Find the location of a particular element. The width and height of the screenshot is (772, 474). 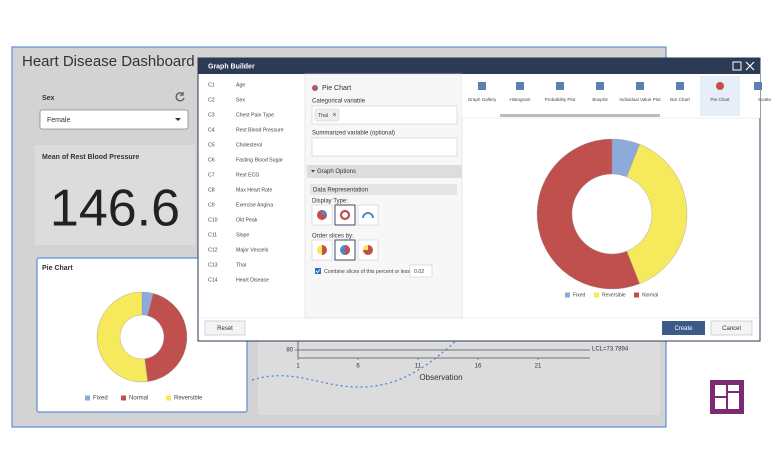

column-name: Rest ECG is located at coordinates (247, 175).